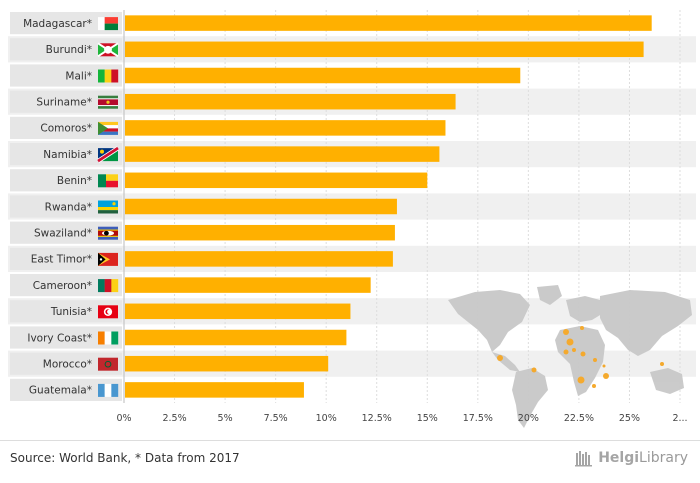  Describe the element at coordinates (174, 418) in the screenshot. I see `x-tick-label: 2.5%` at that location.